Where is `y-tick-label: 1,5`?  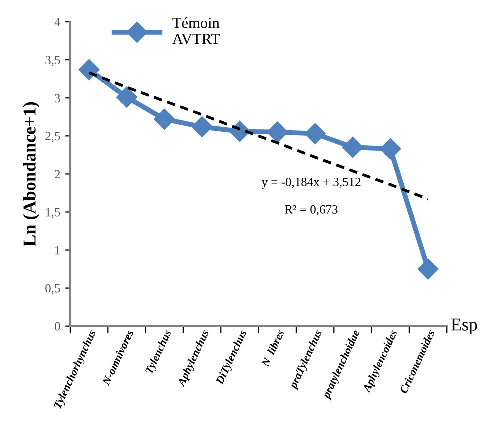
y-tick-label: 1,5 is located at coordinates (53, 213).